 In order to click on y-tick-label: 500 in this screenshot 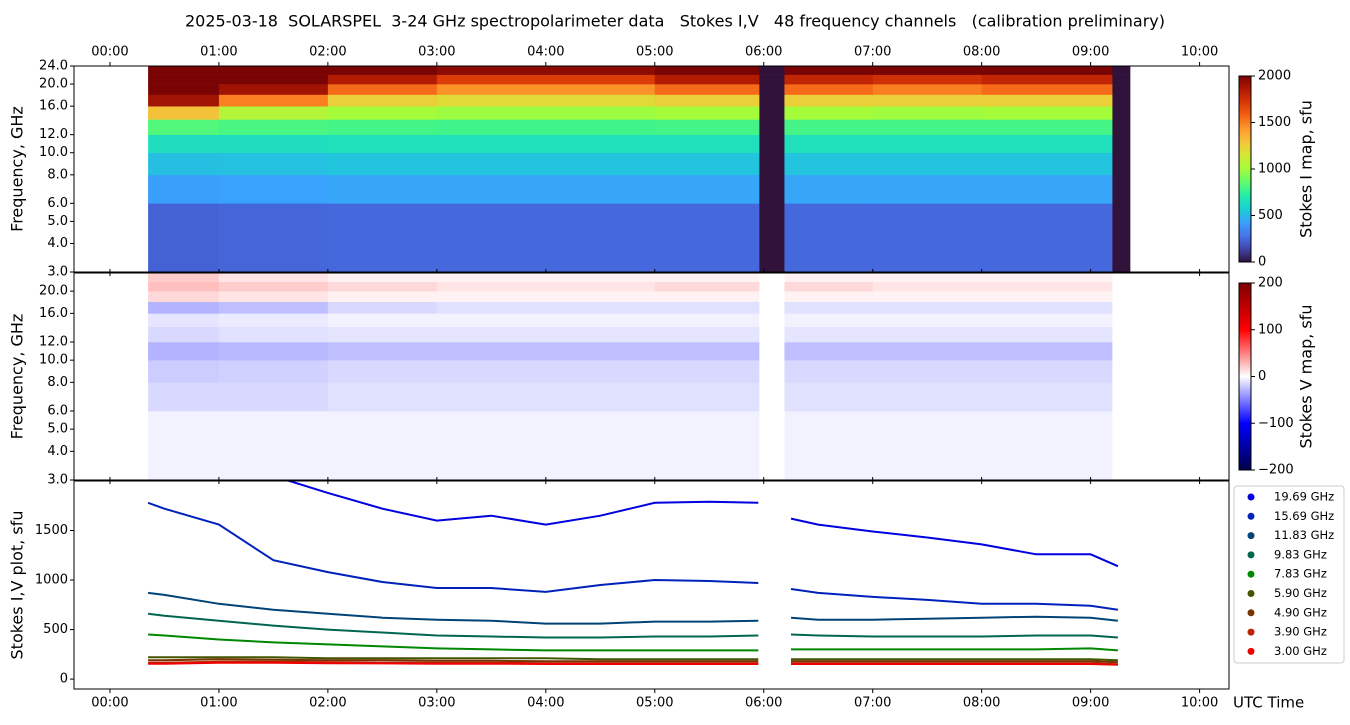, I will do `click(55, 629)`.